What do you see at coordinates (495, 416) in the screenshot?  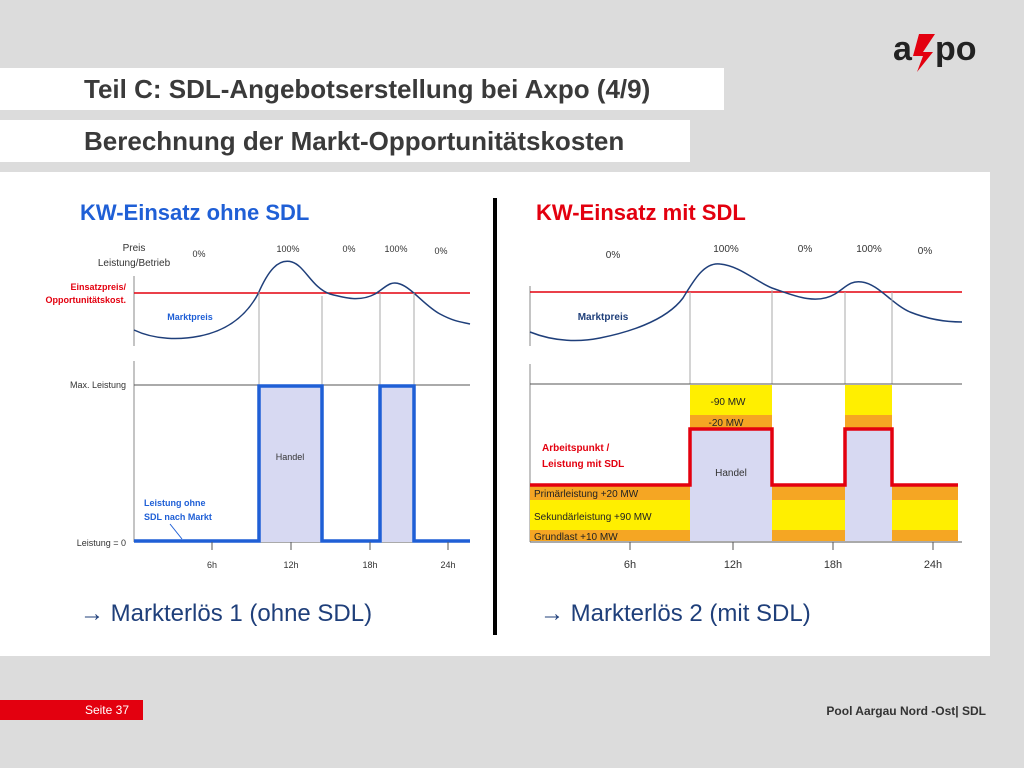 I see `column-divider` at bounding box center [495, 416].